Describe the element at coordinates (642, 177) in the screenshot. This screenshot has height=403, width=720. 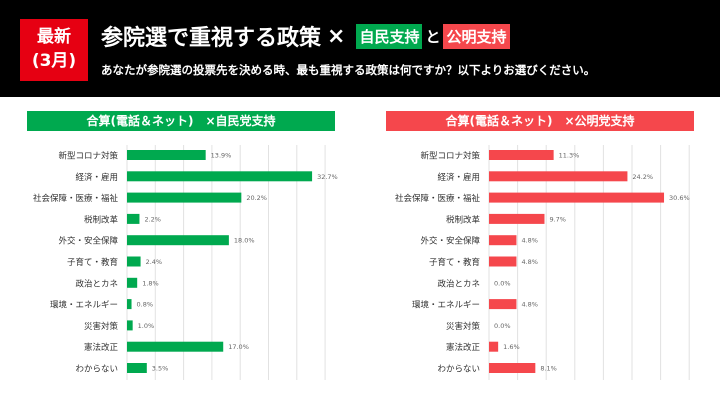
I see `value-label: 24.2%` at that location.